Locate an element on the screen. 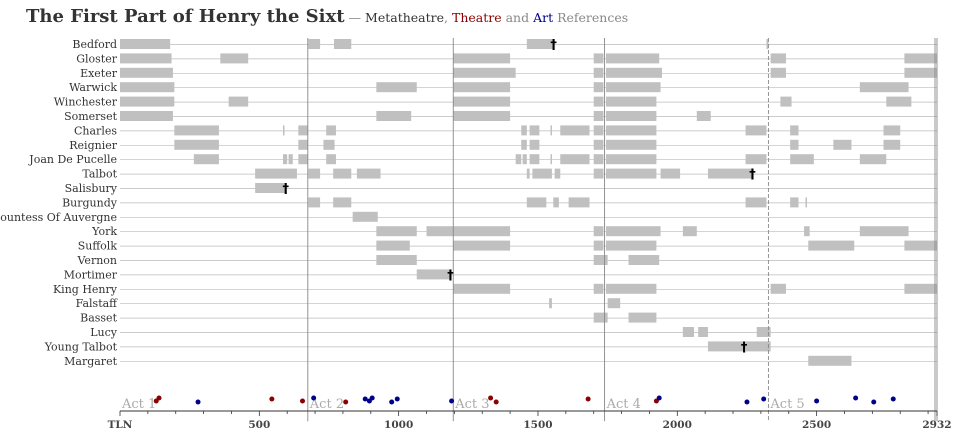  character-name: Falstaff is located at coordinates (97, 303).